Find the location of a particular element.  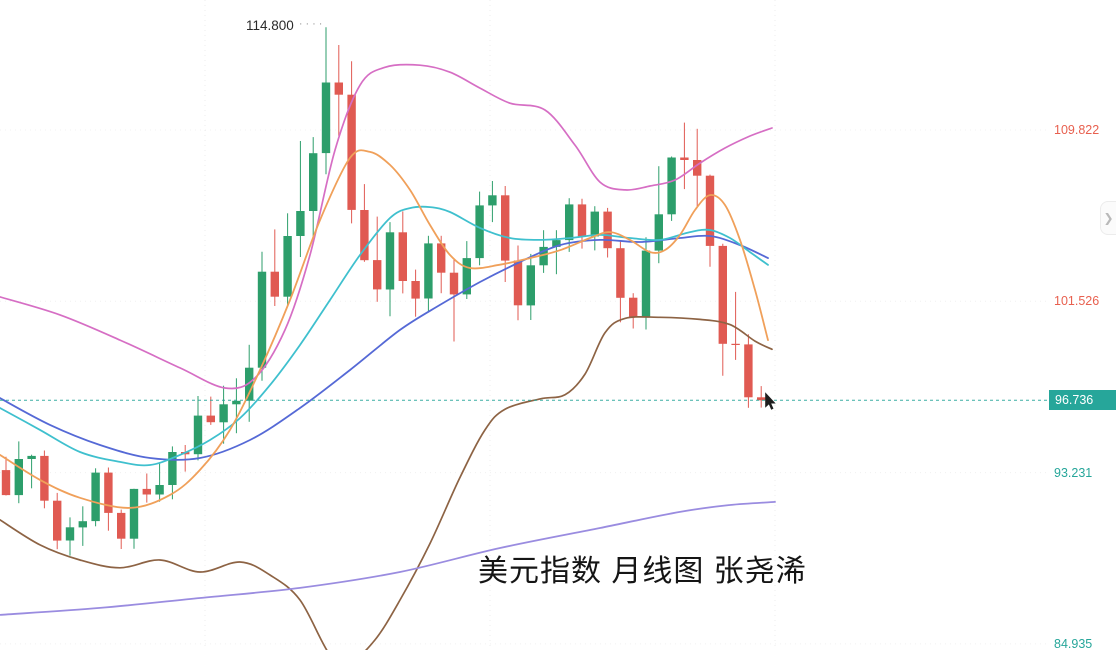

current-price-badge: 96.736 is located at coordinates (1082, 400).